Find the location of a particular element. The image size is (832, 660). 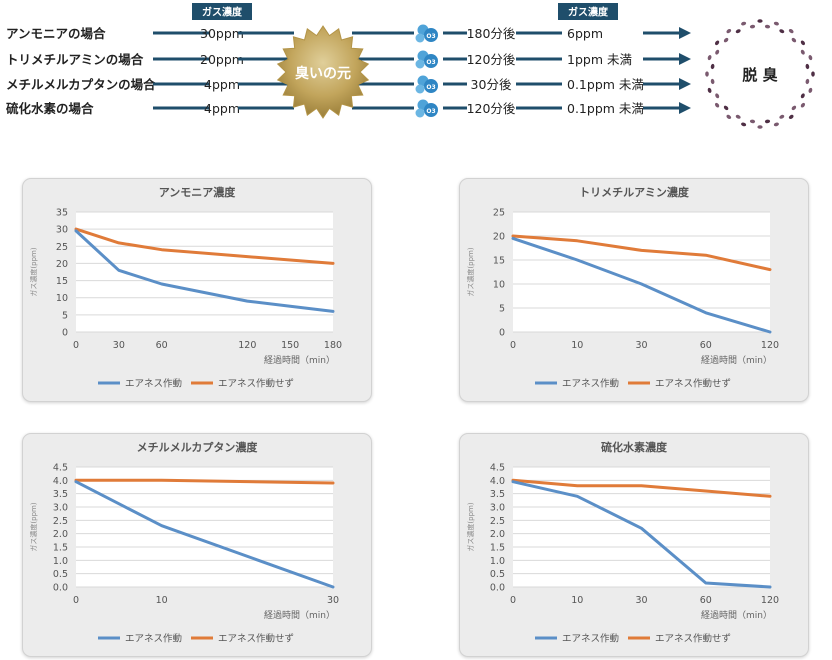

y-tick-label: 0.0 is located at coordinates (60, 588).